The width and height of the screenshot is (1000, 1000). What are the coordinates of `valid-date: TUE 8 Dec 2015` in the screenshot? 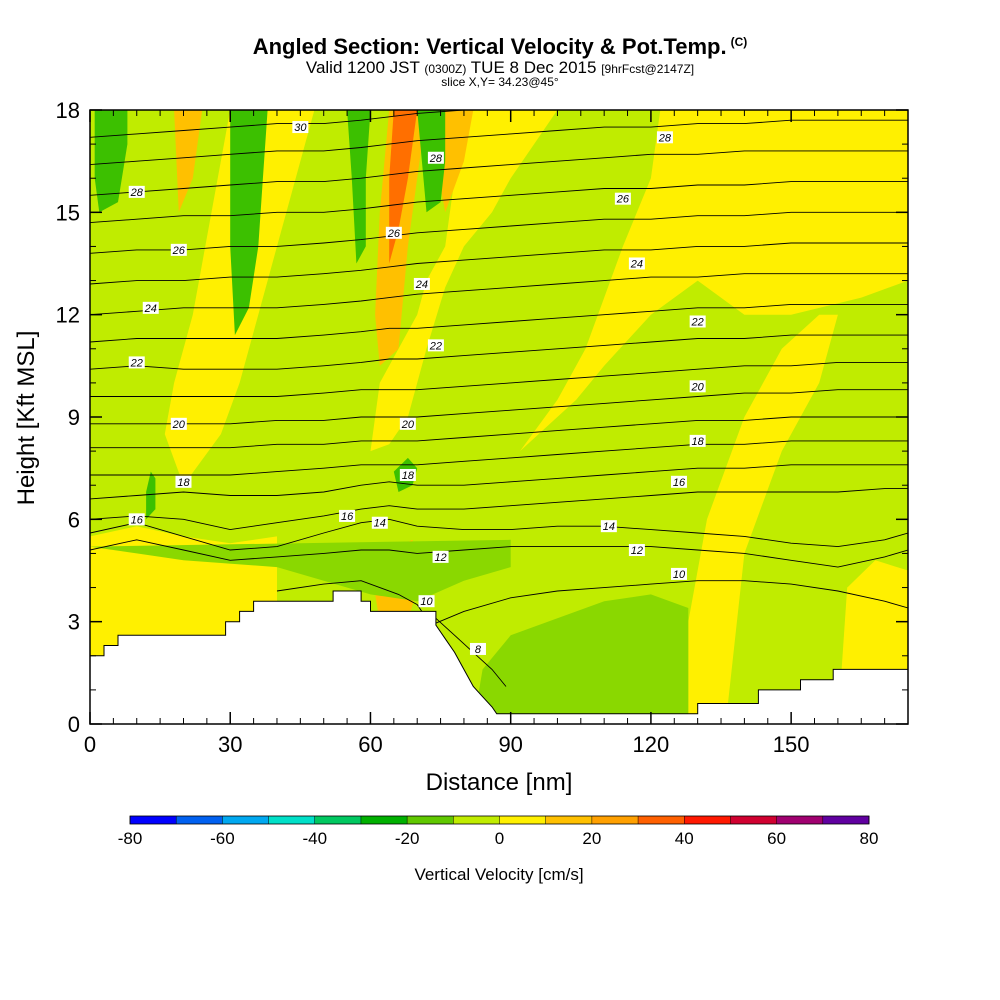 It's located at (533, 67).